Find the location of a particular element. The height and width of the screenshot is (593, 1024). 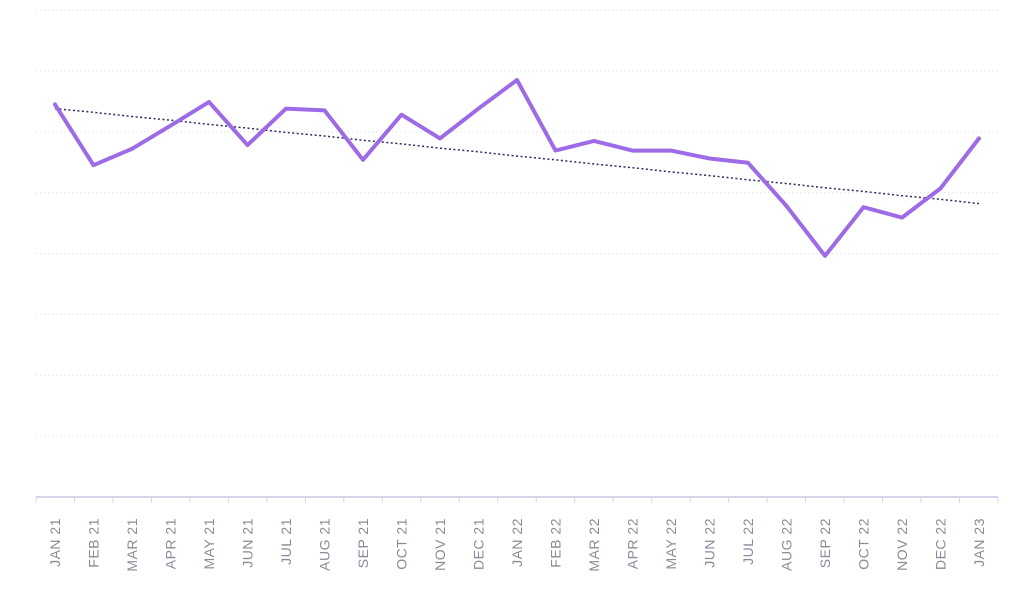

x-tick-label: MAR 22 is located at coordinates (594, 545).